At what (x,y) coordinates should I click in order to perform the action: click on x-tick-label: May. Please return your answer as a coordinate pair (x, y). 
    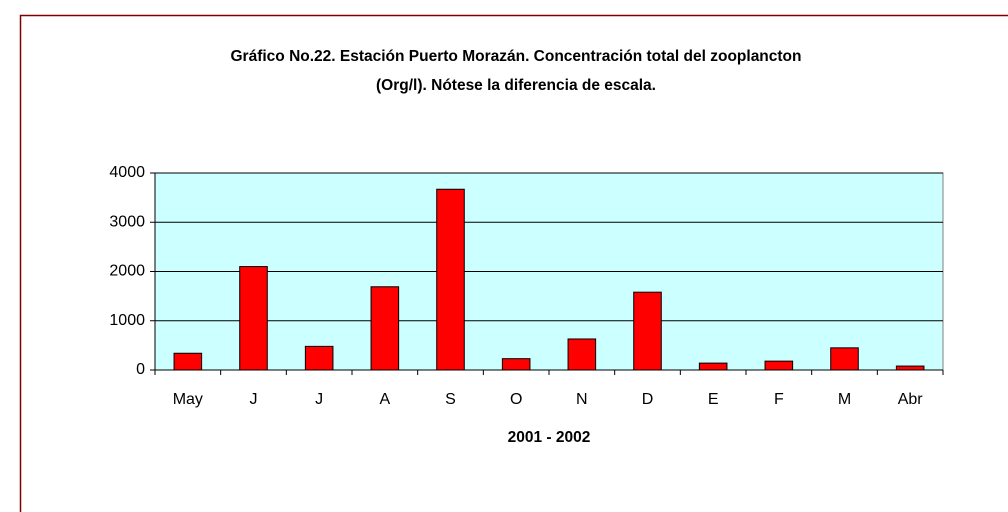
    Looking at the image, I should click on (188, 399).